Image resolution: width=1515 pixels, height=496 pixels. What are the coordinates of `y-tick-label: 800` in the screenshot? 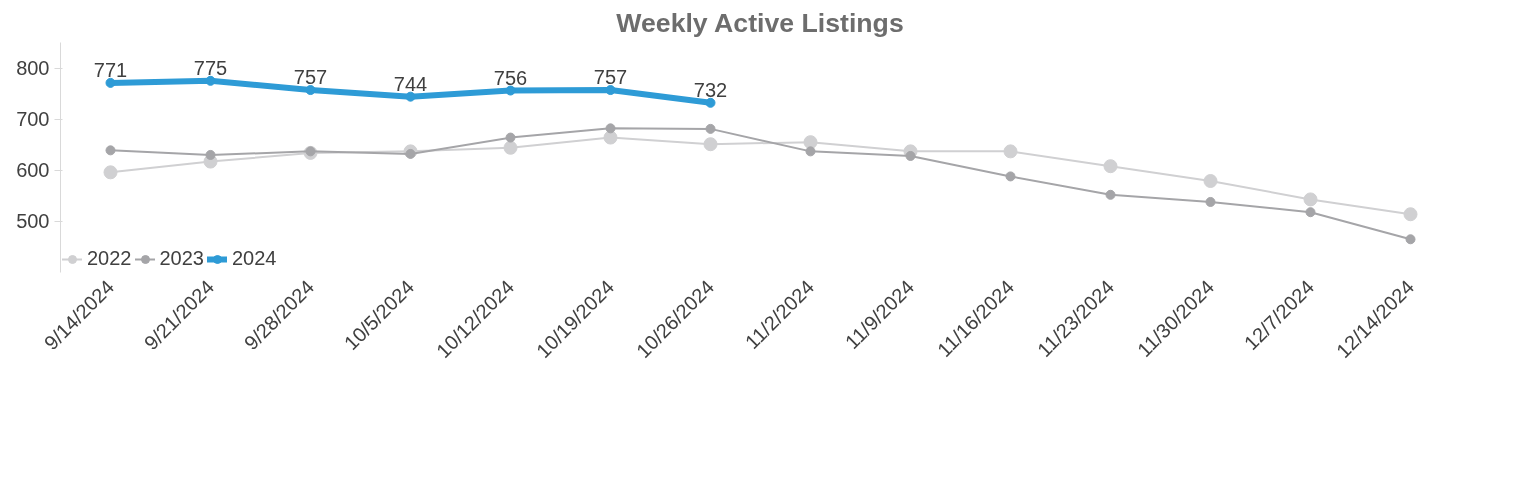 It's located at (33, 68).